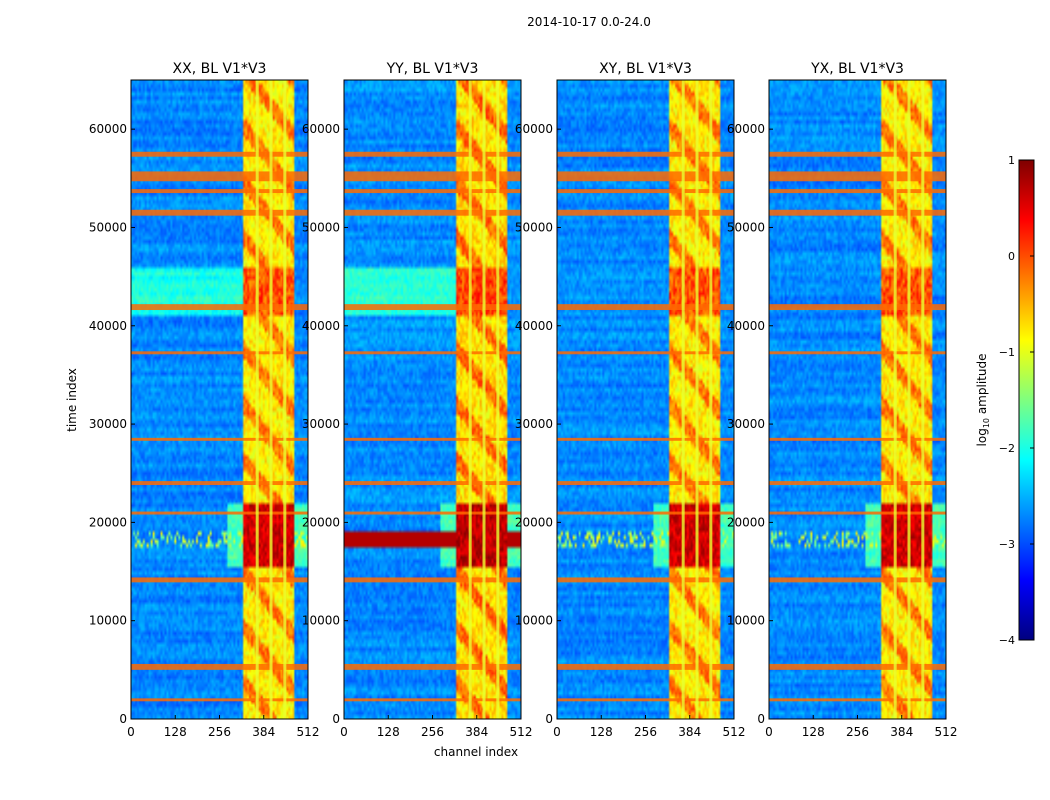 The width and height of the screenshot is (1050, 800). Describe the element at coordinates (476, 752) in the screenshot. I see `x-axis-label: channel index` at that location.